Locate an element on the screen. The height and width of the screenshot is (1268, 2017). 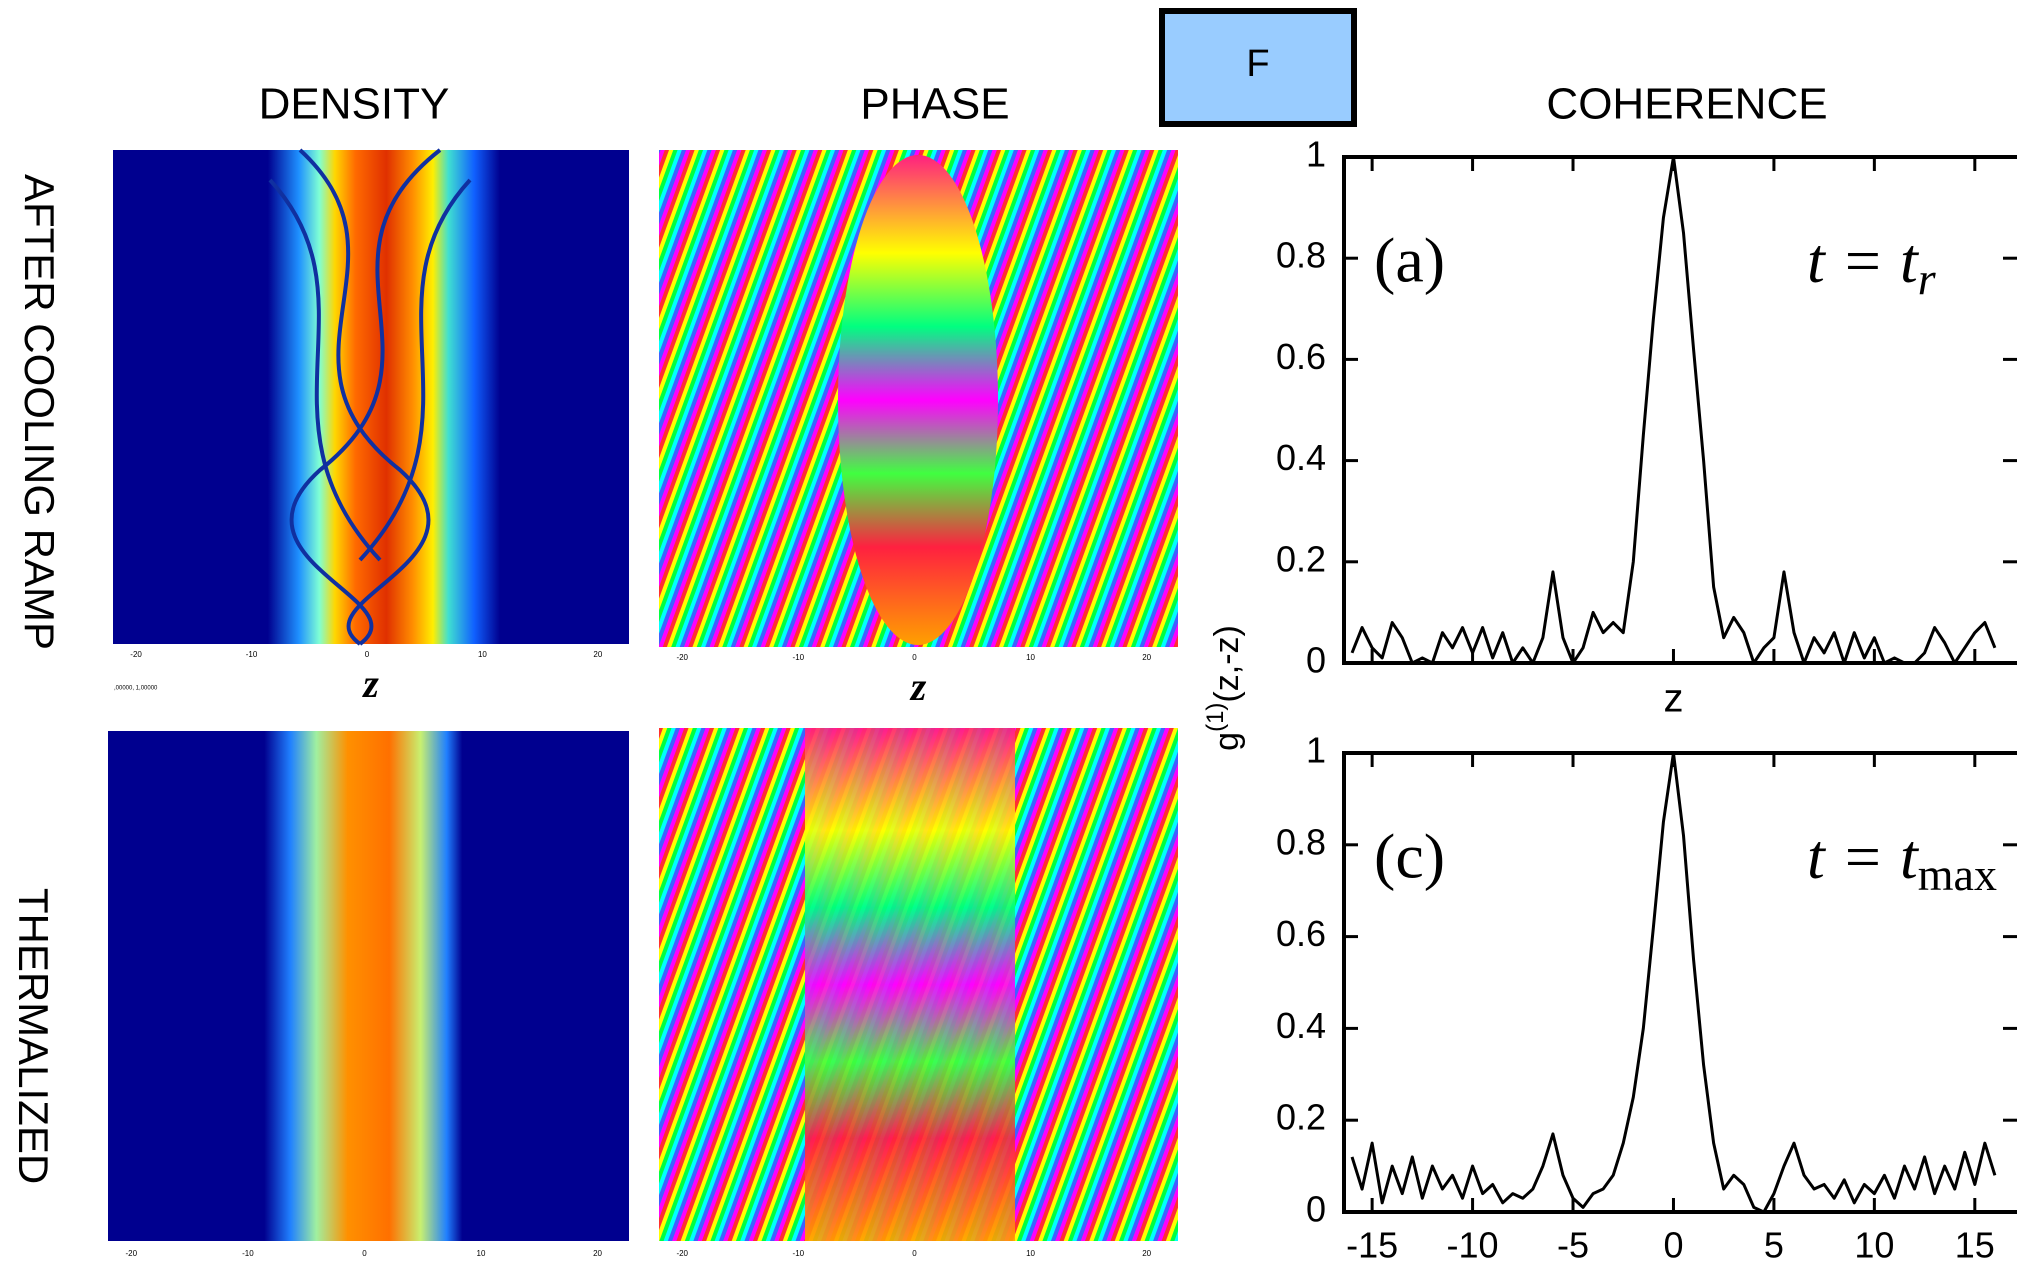
annotation: t = tmax is located at coordinates (1902, 860).